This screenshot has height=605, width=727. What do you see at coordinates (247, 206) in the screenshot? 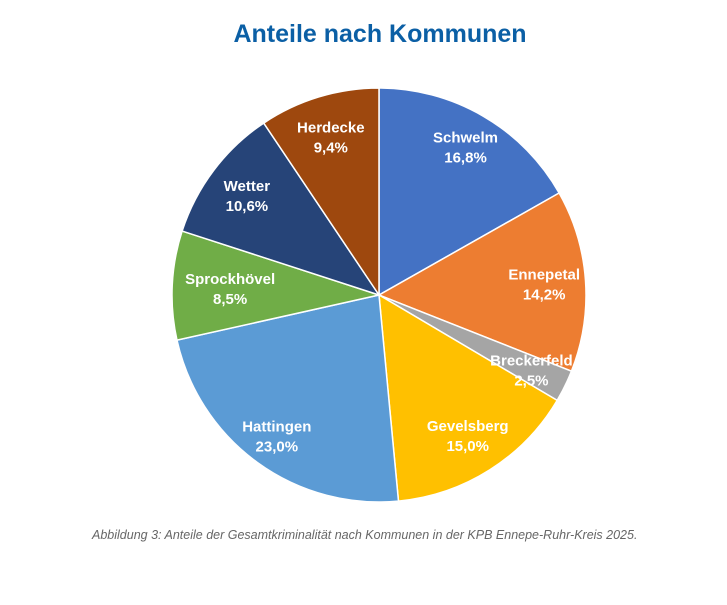
I see `slice-value-label: 10,6%` at bounding box center [247, 206].